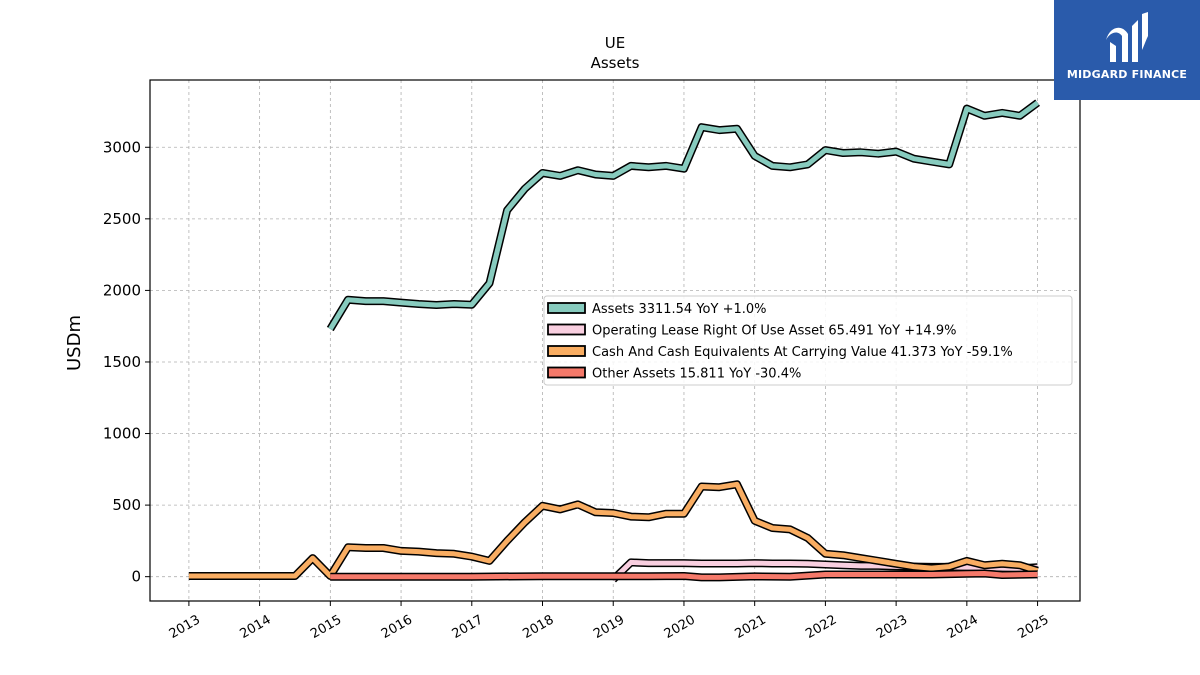 Image resolution: width=1200 pixels, height=675 pixels. What do you see at coordinates (1033, 627) in the screenshot?
I see `x-tick-label: 2025` at bounding box center [1033, 627].